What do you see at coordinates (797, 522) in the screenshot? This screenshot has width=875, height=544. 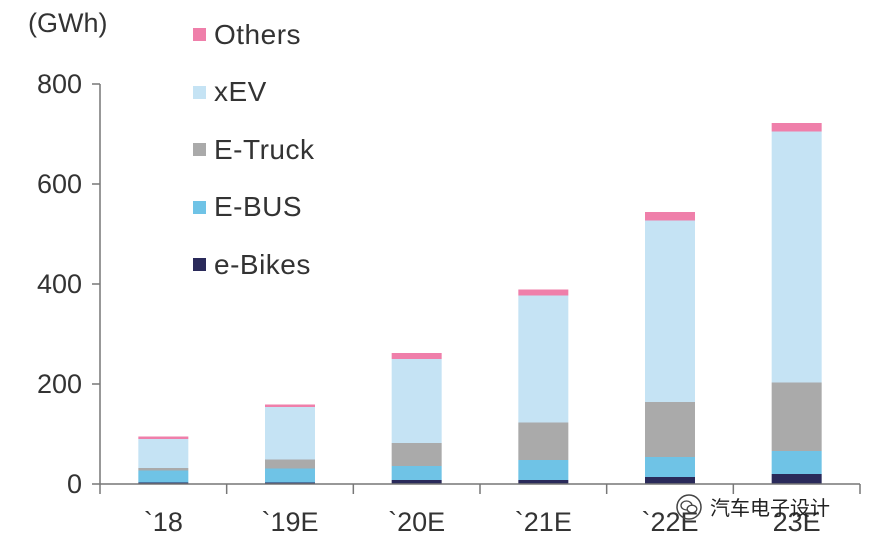 I see `x-tick-label: 23E` at bounding box center [797, 522].